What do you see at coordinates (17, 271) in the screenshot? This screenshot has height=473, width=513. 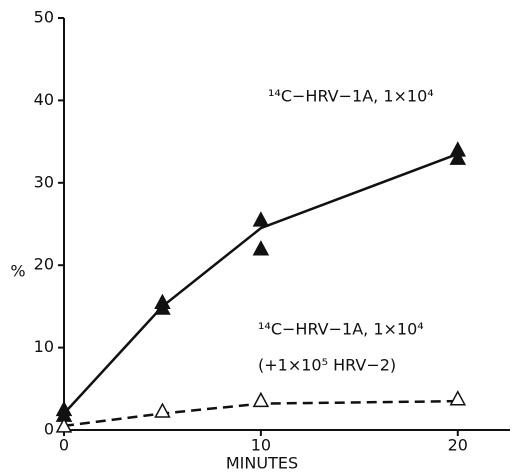 I see `y-axis-label: %` at bounding box center [17, 271].